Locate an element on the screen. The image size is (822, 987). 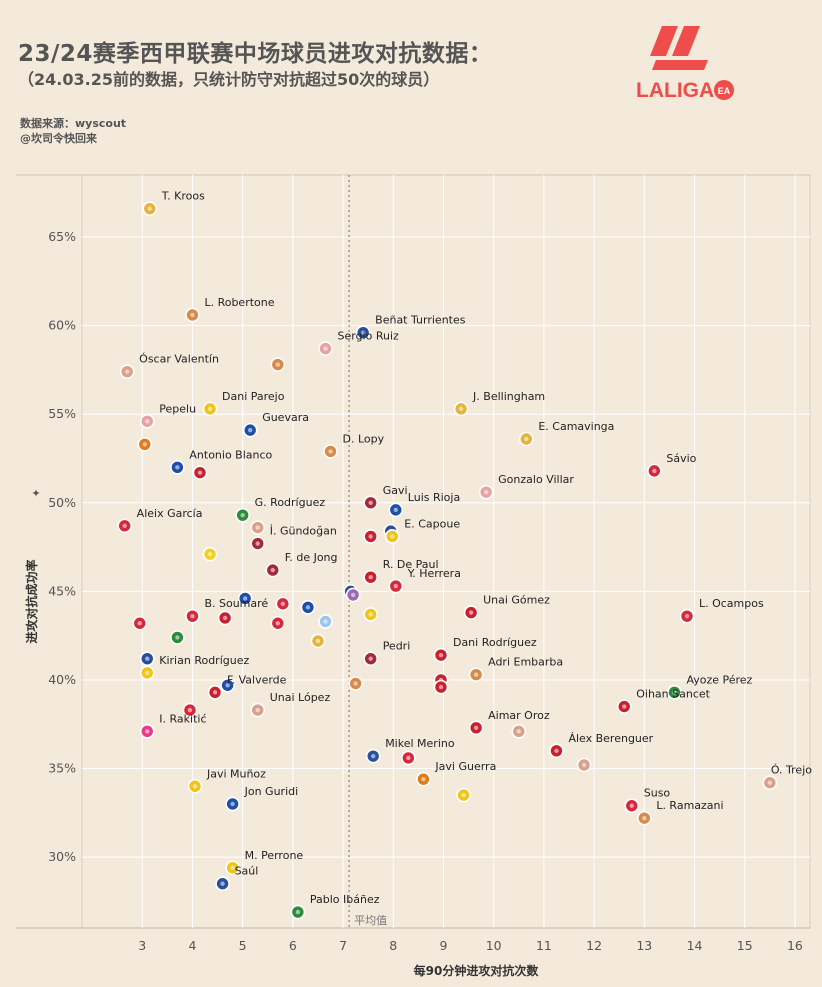
y-axis-pin-icon: ✦ is located at coordinates (35, 493).